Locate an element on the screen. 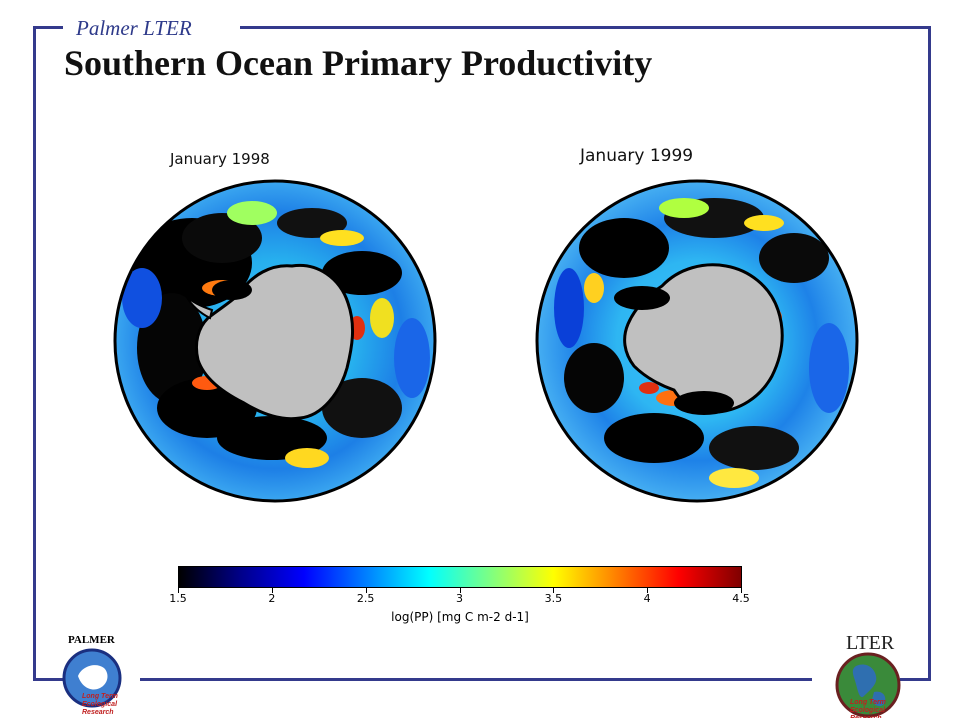 This screenshot has width=960, height=720. frame-bottom-right is located at coordinates (915, 679).